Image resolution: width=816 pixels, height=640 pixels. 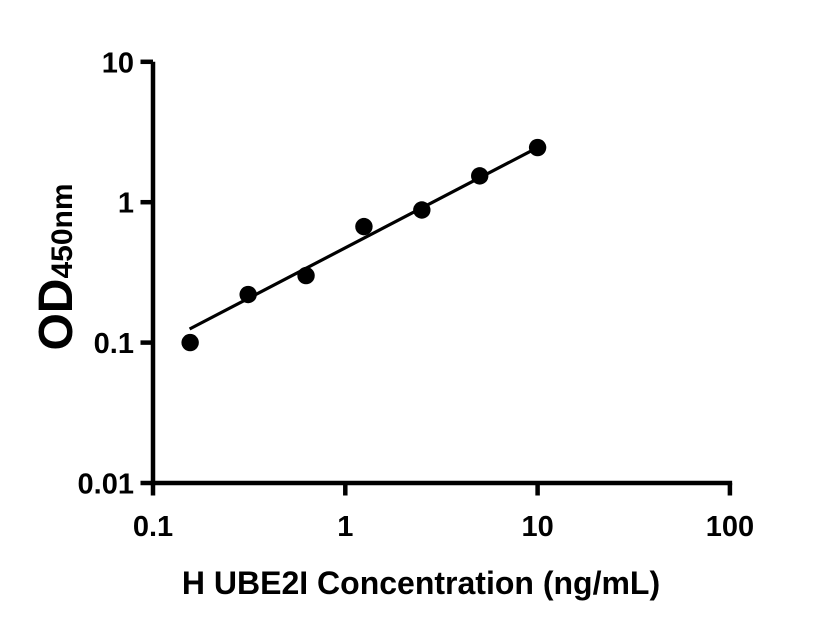 What do you see at coordinates (126, 204) in the screenshot?
I see `y-tick-label: 1` at bounding box center [126, 204].